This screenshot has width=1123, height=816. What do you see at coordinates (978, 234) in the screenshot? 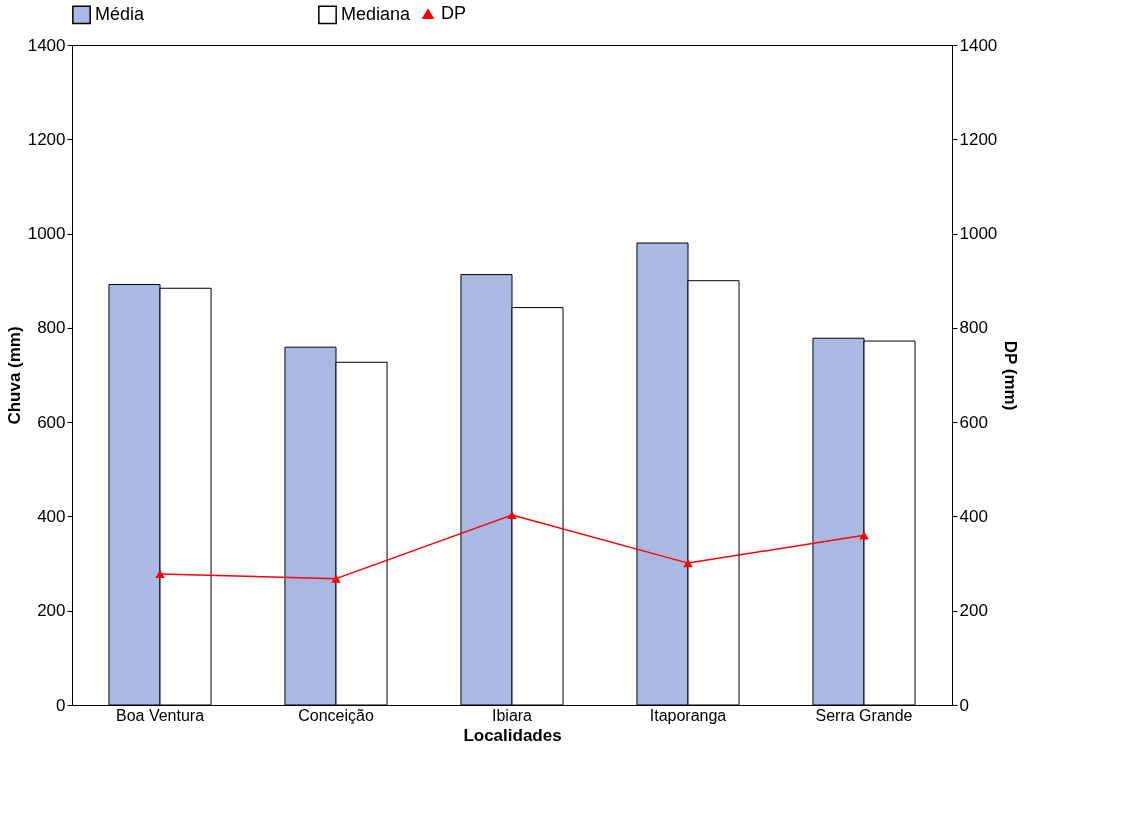
I see `y2-tick-label: 1000` at bounding box center [978, 234].